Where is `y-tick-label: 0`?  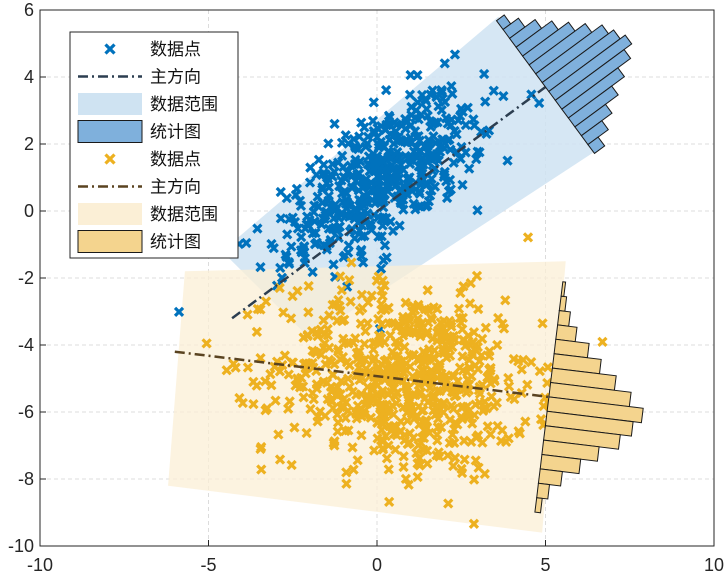
y-tick-label: 0 is located at coordinates (29, 211).